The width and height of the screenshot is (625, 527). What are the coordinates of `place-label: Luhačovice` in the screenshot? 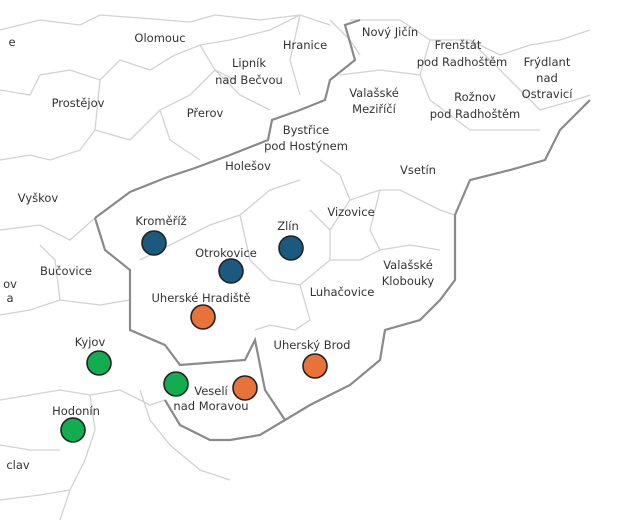 It's located at (342, 292).